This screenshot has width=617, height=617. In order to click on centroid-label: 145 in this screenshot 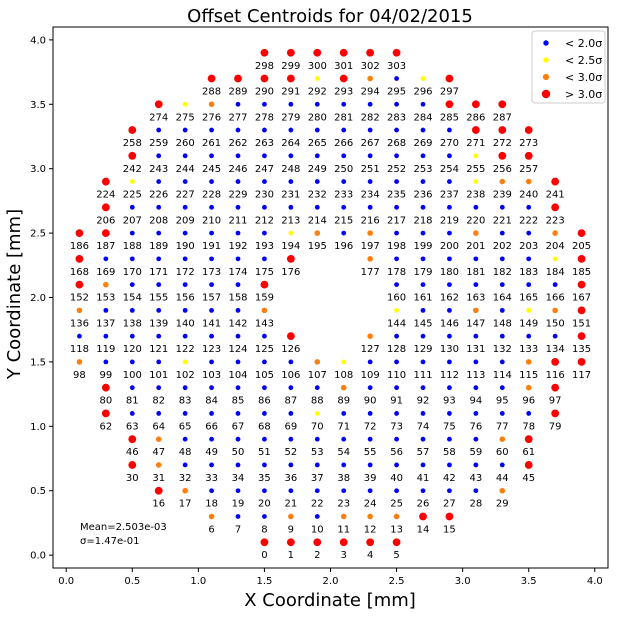, I will do `click(422, 323)`.